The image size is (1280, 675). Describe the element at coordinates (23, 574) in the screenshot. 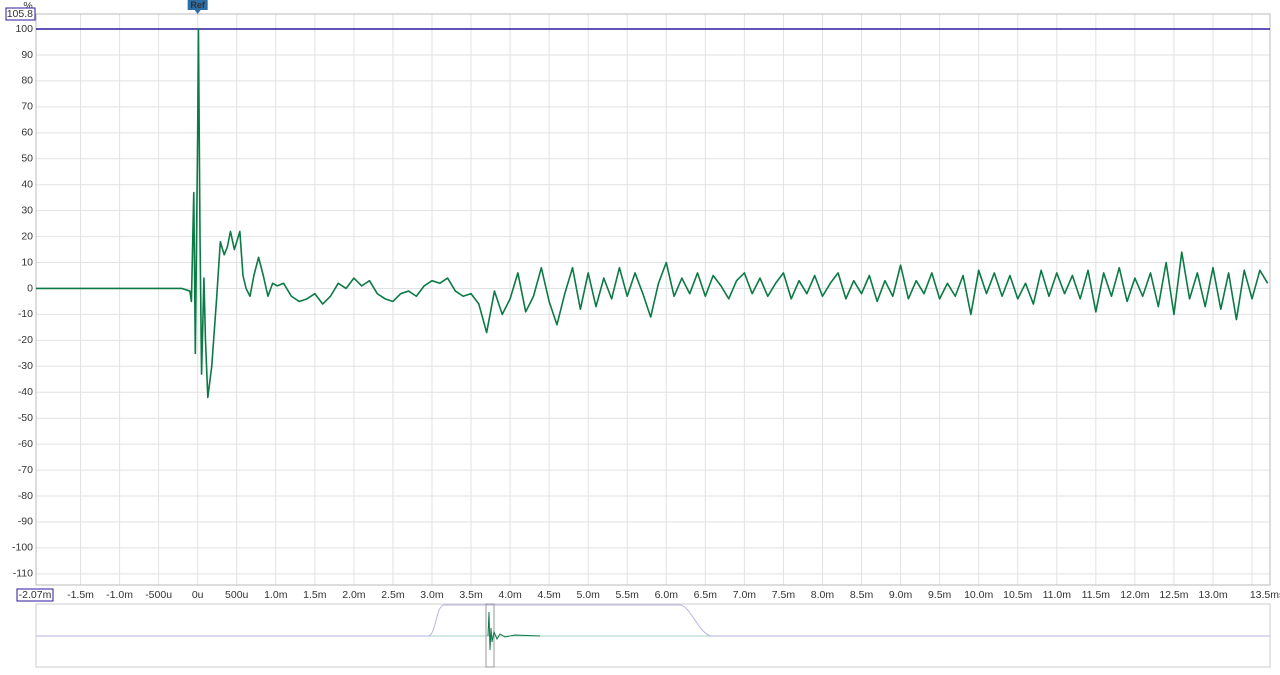

I see `y-tick-label: -110` at that location.